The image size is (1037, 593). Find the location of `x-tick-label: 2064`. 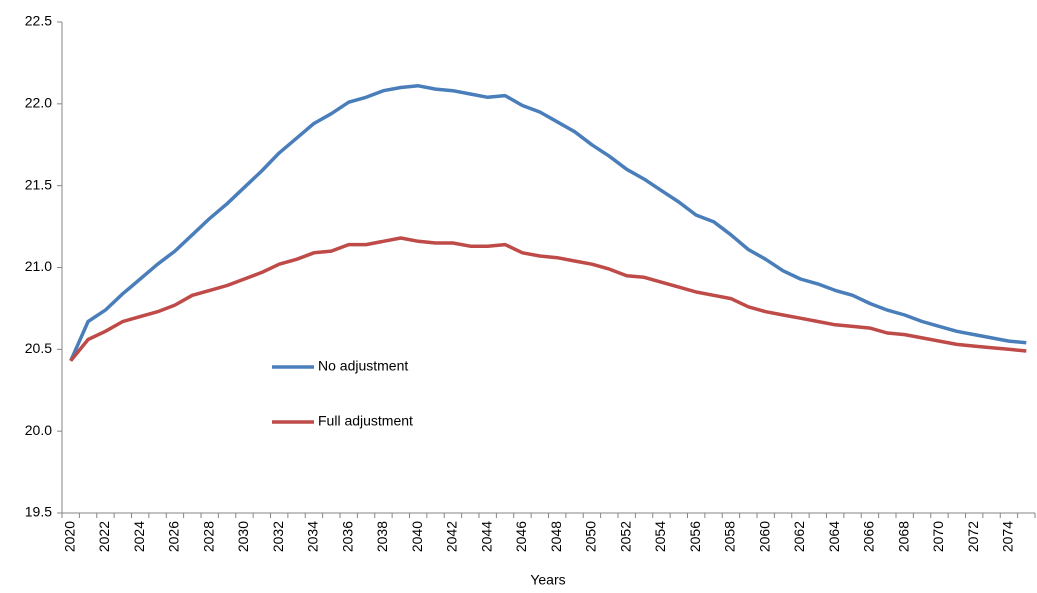

x-tick-label: 2064 is located at coordinates (834, 536).